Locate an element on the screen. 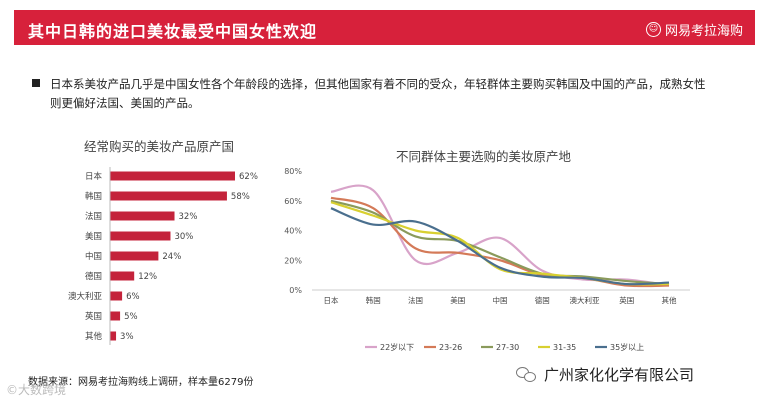 The width and height of the screenshot is (769, 407). bar-value-label: 3% is located at coordinates (127, 337).